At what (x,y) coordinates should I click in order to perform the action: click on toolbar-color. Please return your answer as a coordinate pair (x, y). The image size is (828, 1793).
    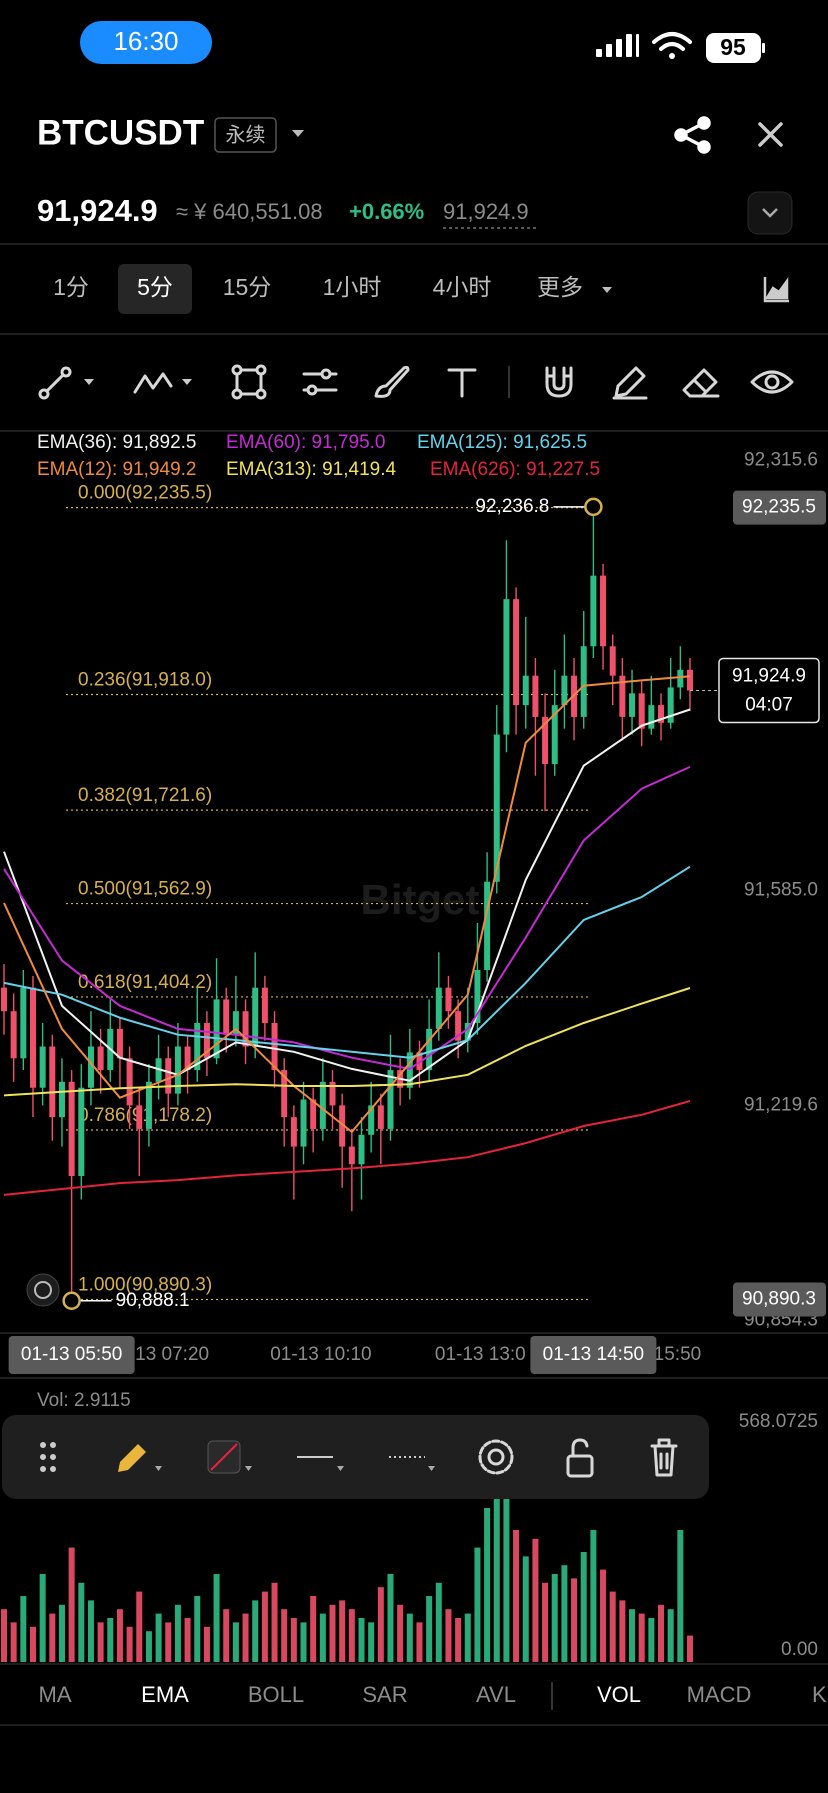
    Looking at the image, I should click on (229, 1457).